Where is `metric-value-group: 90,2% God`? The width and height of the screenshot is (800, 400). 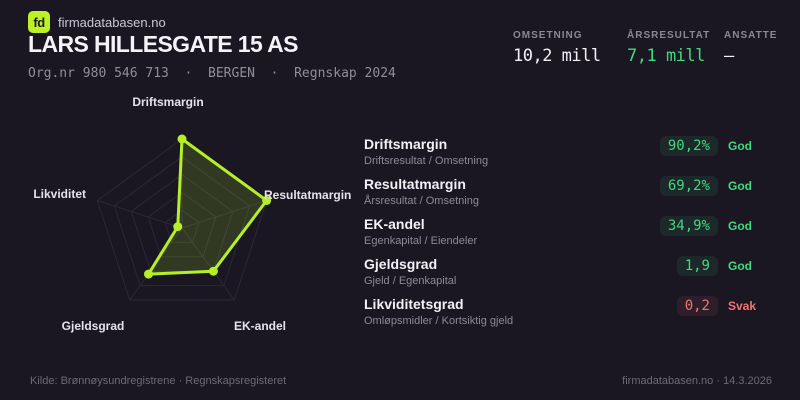 metric-value-group: 90,2% God is located at coordinates (714, 146).